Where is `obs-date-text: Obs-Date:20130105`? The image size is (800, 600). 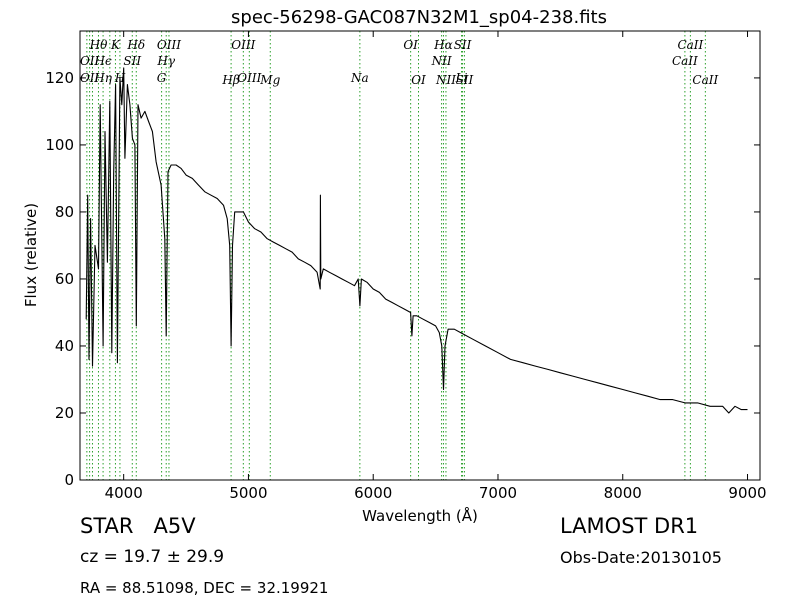 obs-date-text: Obs-Date:20130105 is located at coordinates (641, 557).